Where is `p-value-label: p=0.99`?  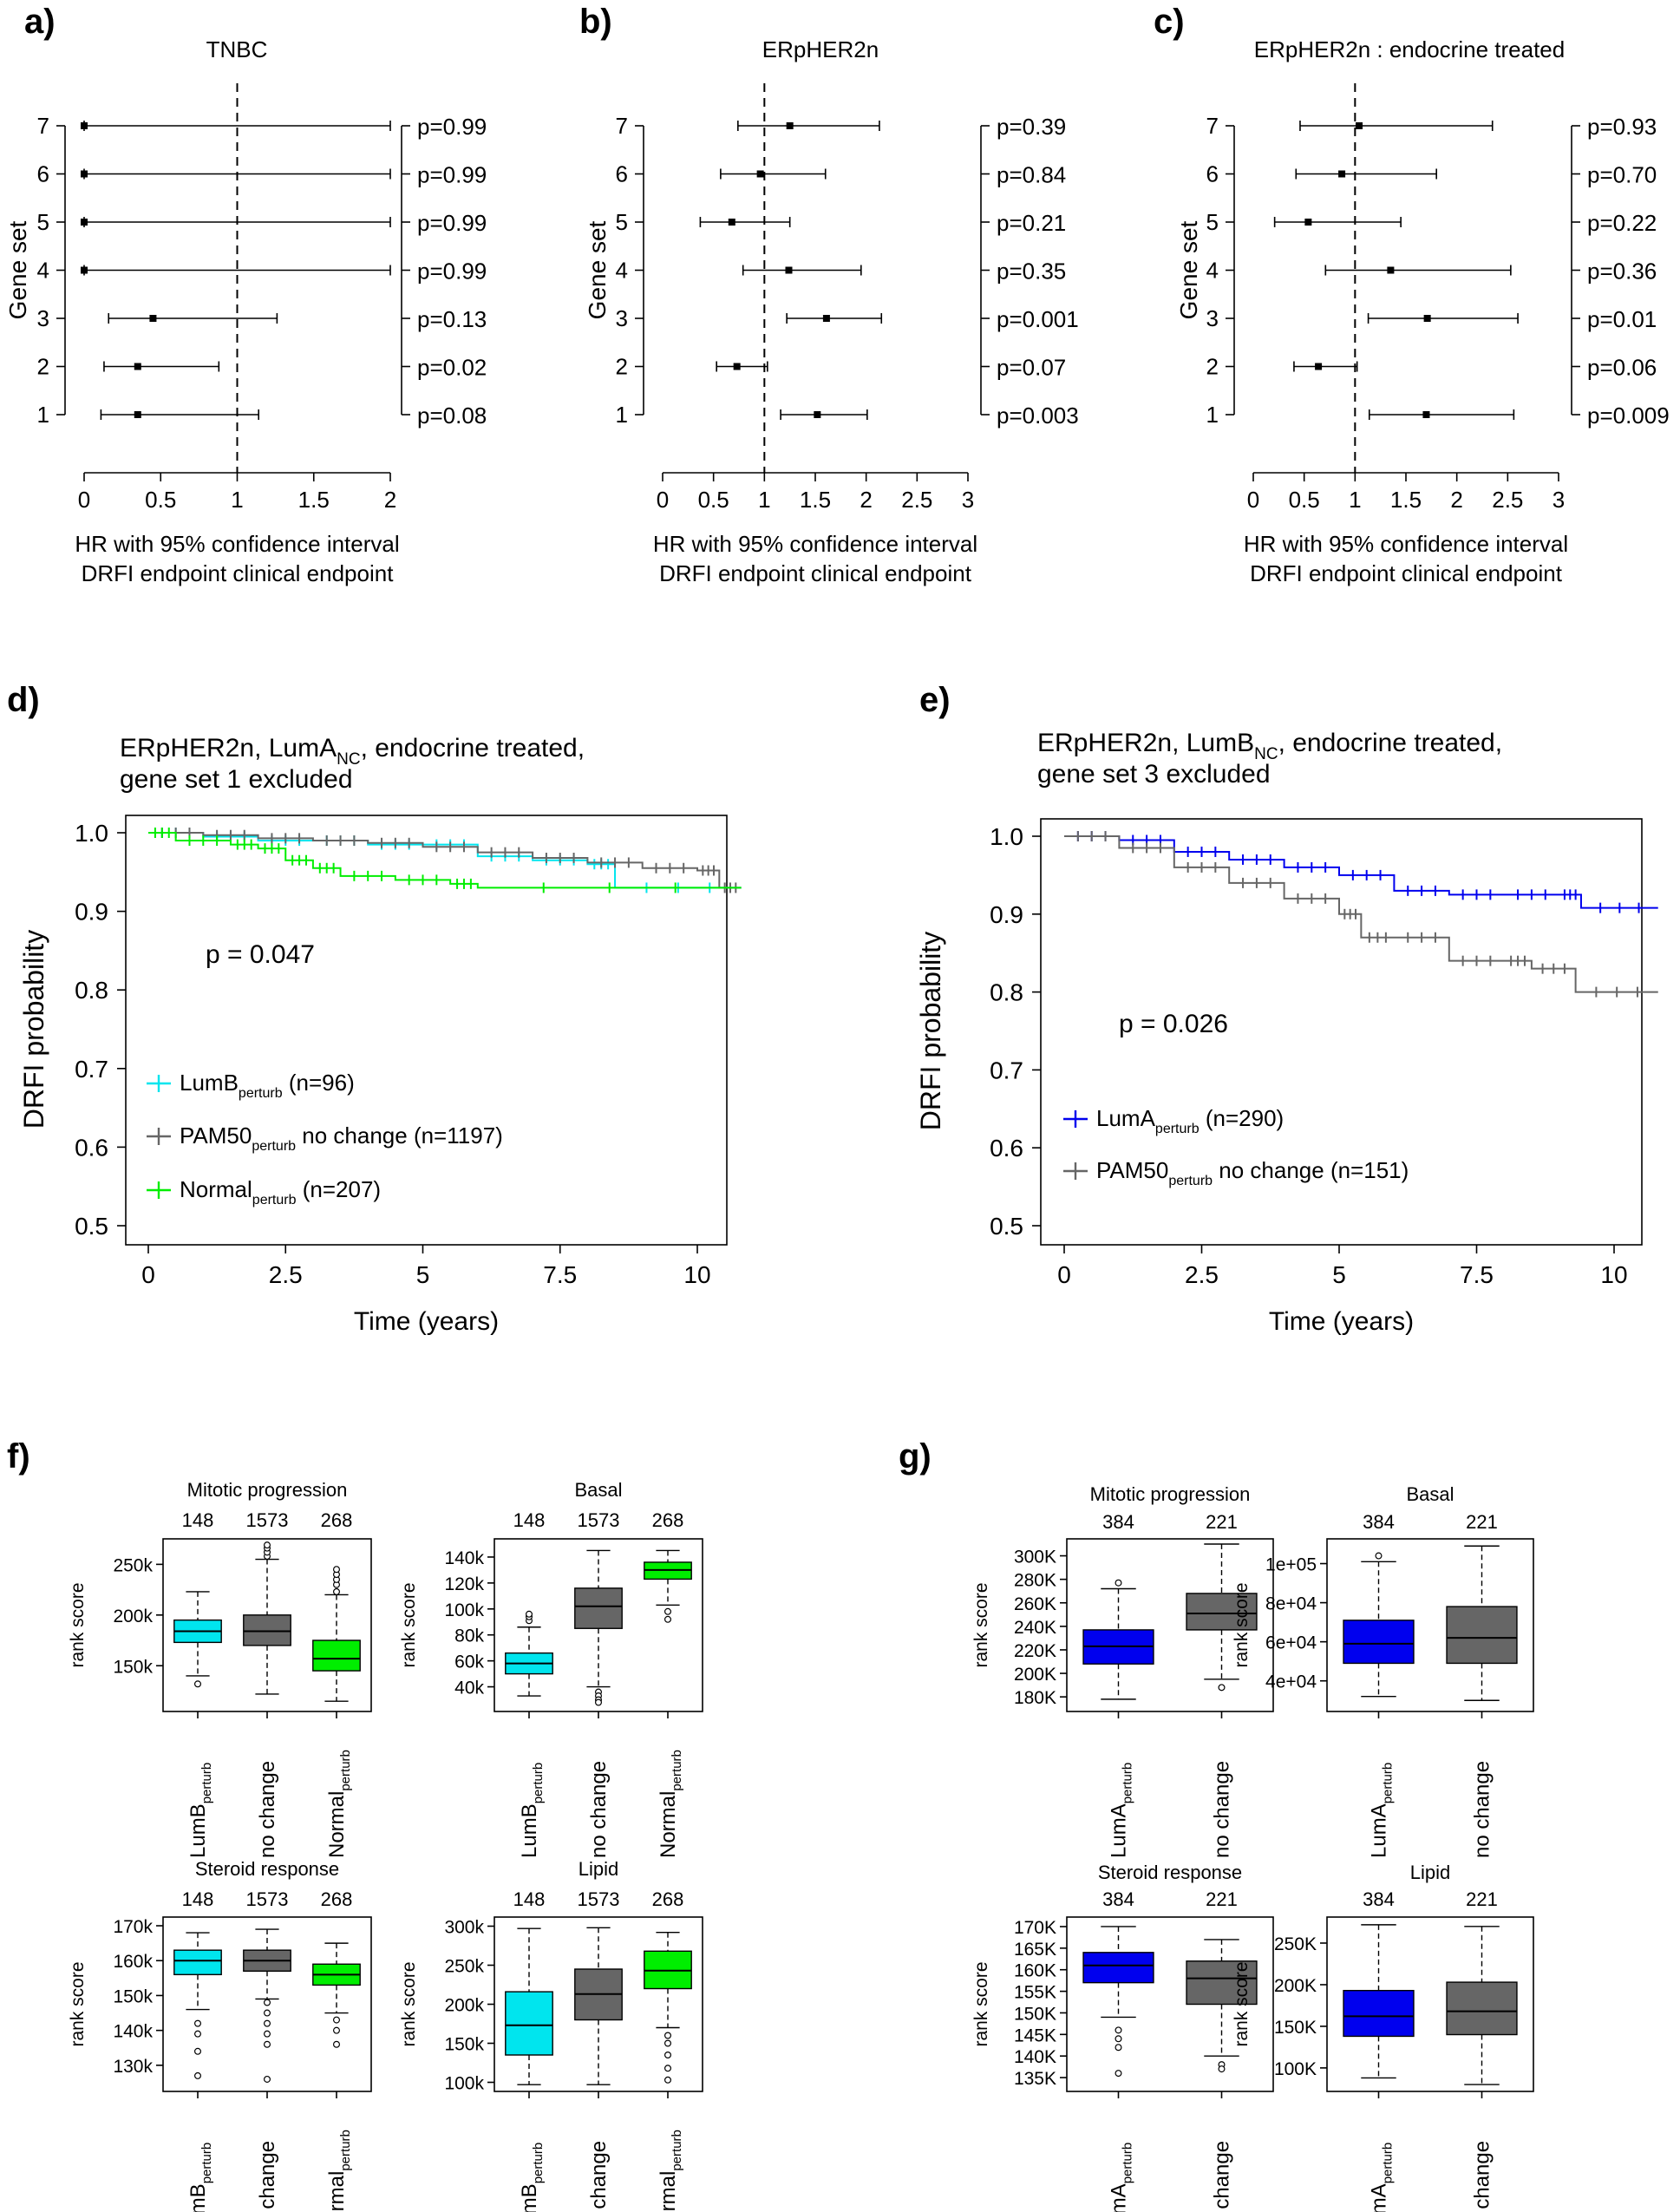 p-value-label: p=0.99 is located at coordinates (452, 175).